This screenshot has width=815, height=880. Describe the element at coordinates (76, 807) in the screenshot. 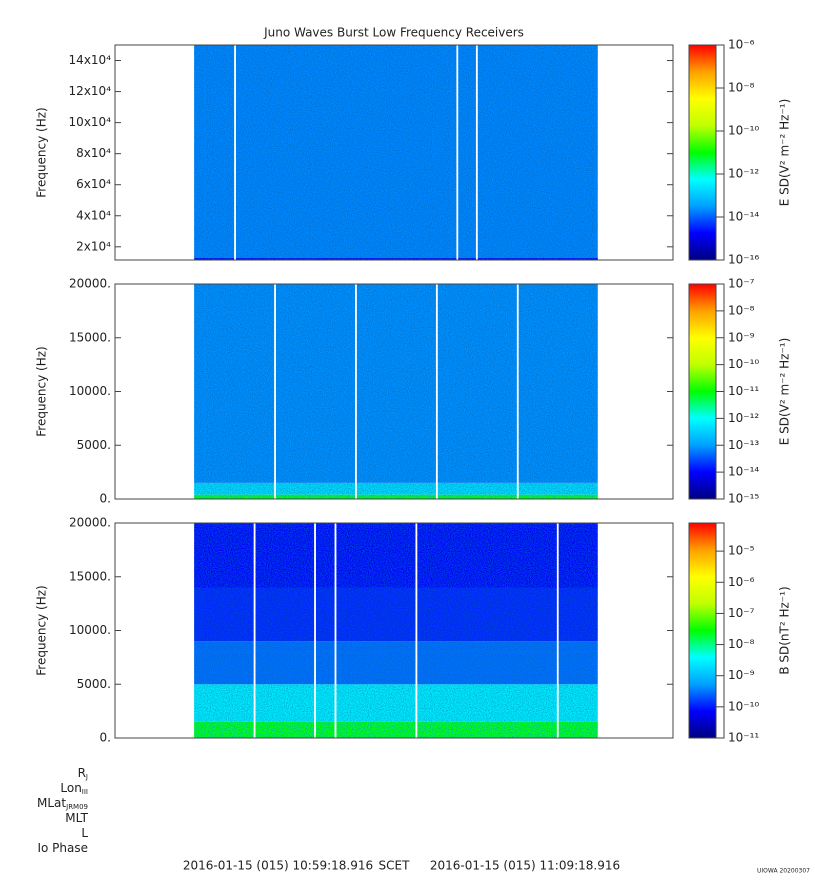

I see `ephemeris-label-sub: JRM09` at that location.